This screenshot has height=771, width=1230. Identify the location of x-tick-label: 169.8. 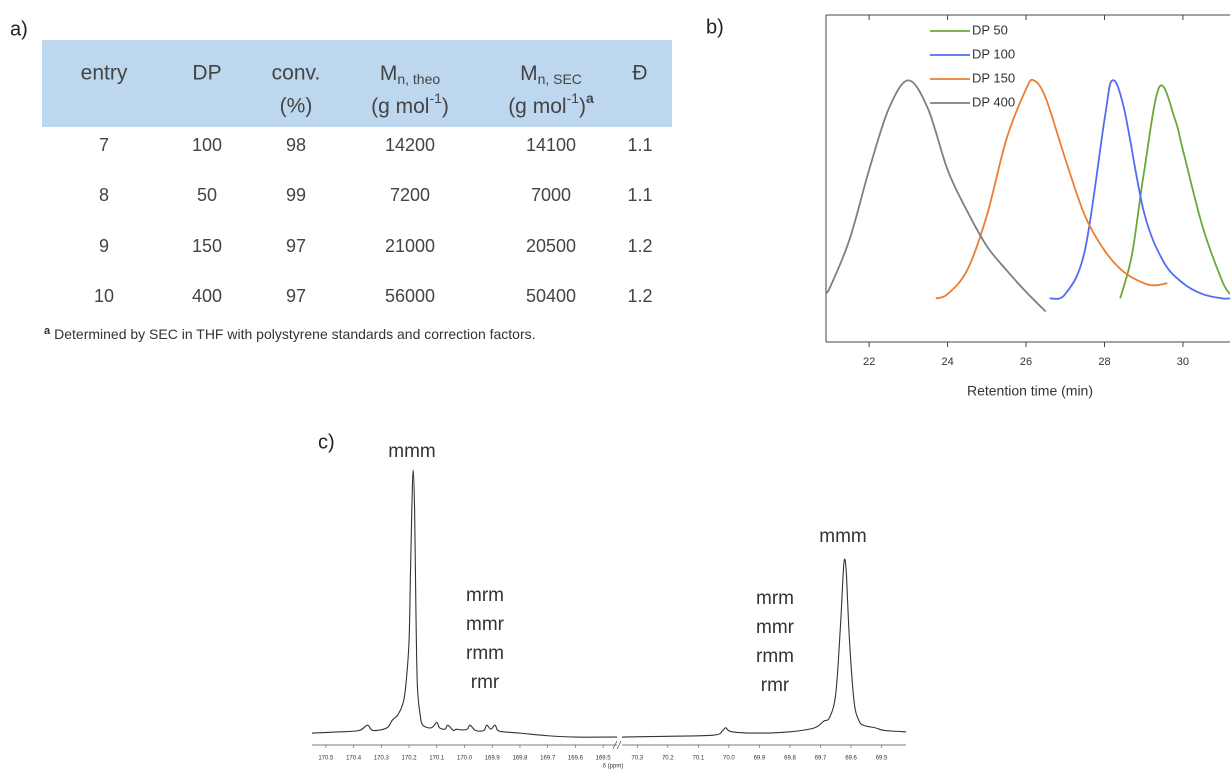
(520, 759).